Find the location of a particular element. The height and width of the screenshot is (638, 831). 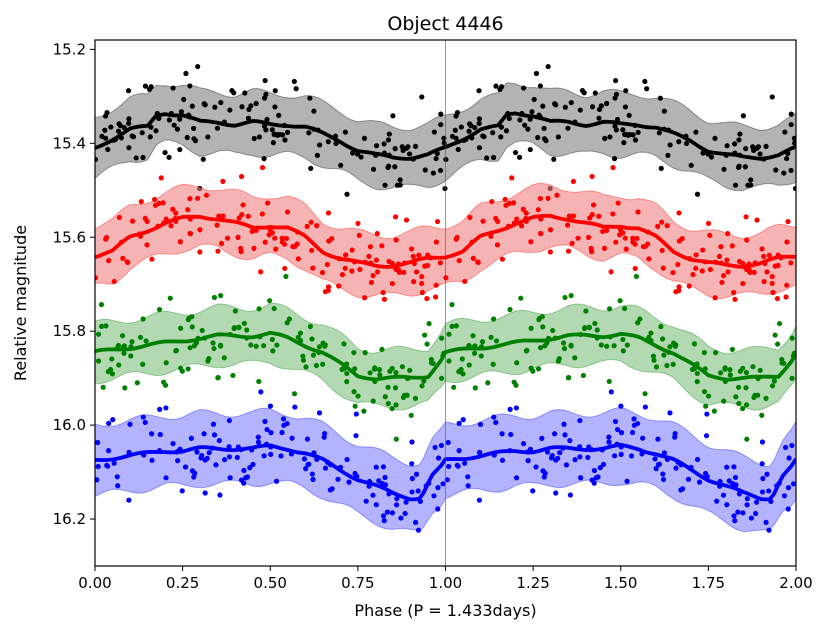

y-tick-label: 15.8 is located at coordinates (69, 331).